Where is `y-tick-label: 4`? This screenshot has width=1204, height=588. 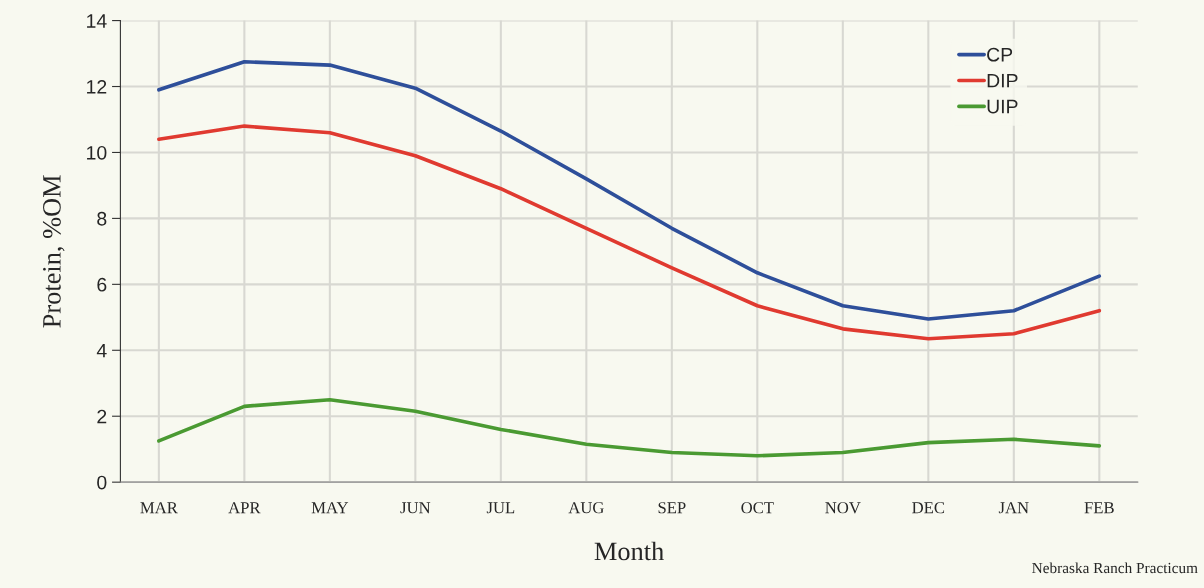
y-tick-label: 4 is located at coordinates (101, 350).